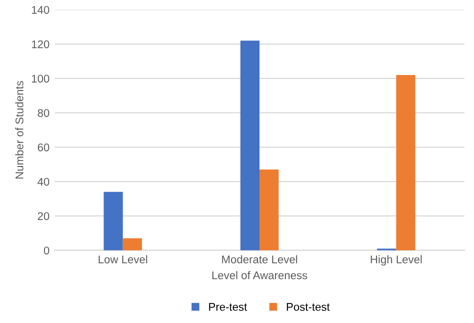  I want to click on y-tick-label: 20, so click(44, 216).